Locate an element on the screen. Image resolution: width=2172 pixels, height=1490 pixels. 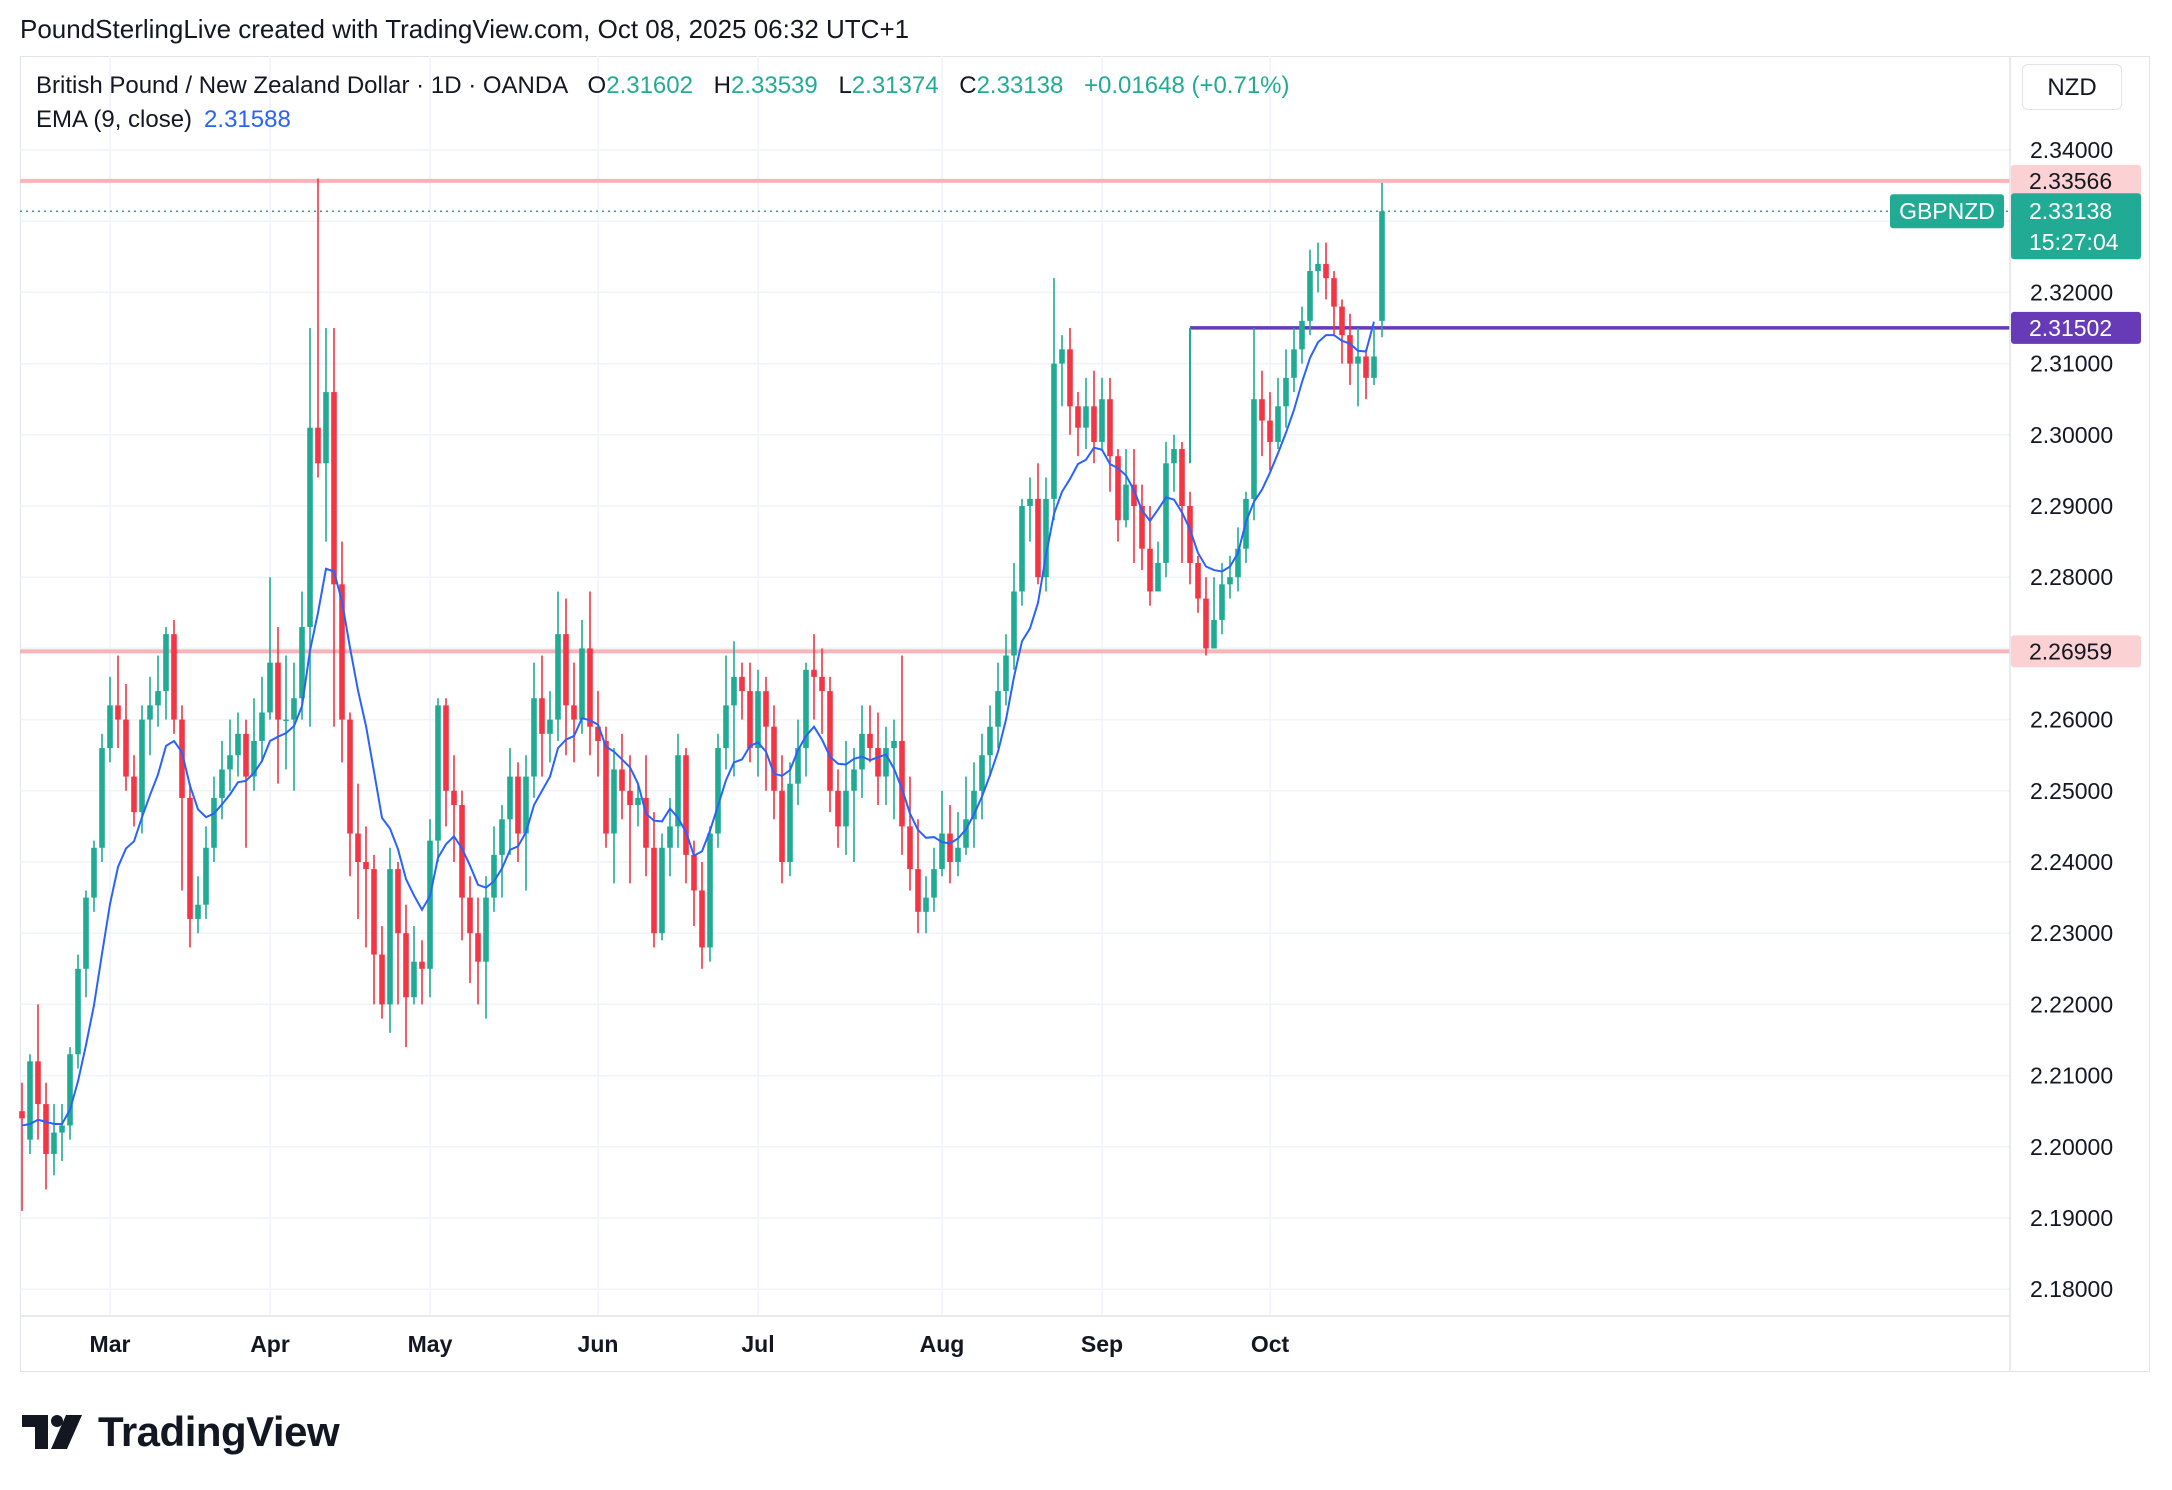
y-tick-label: 2.26000 is located at coordinates (2071, 720).